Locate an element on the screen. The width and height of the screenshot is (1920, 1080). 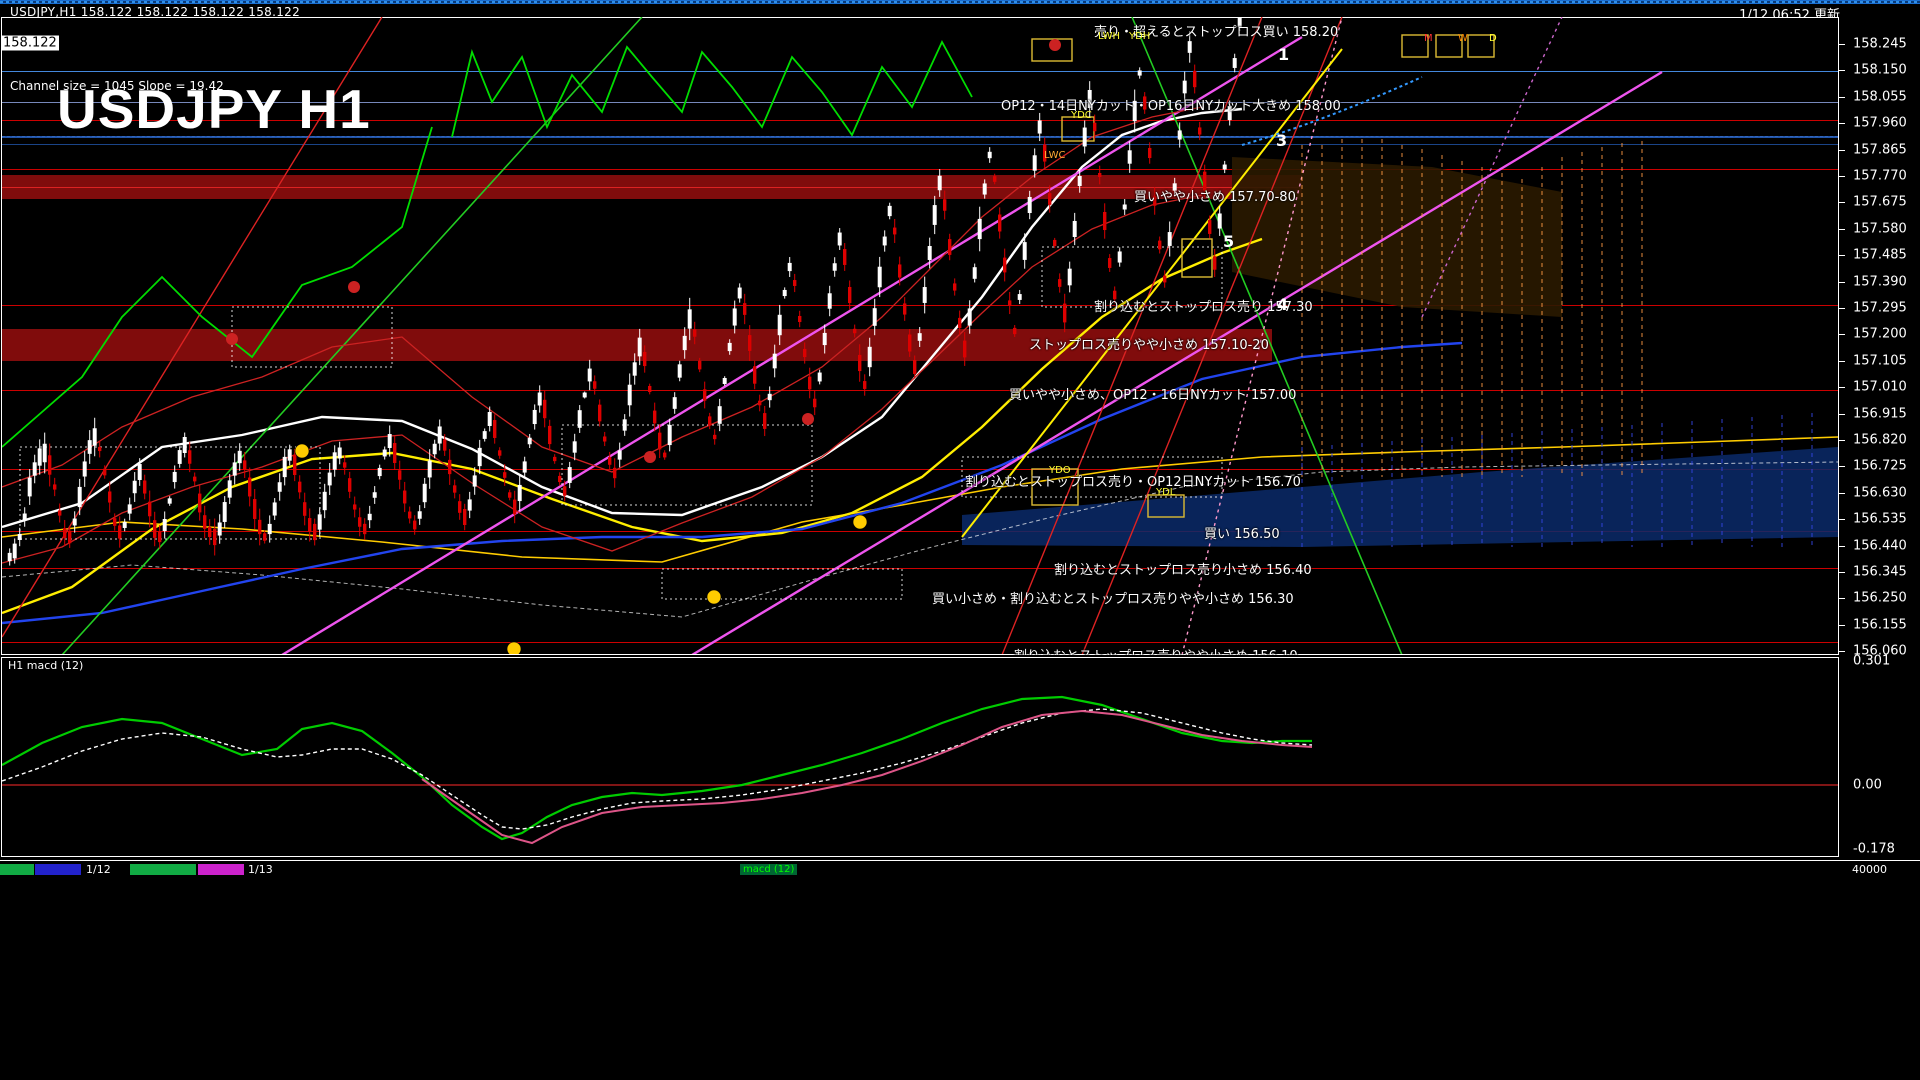
chart-tag: YDO is located at coordinates (1060, 470).